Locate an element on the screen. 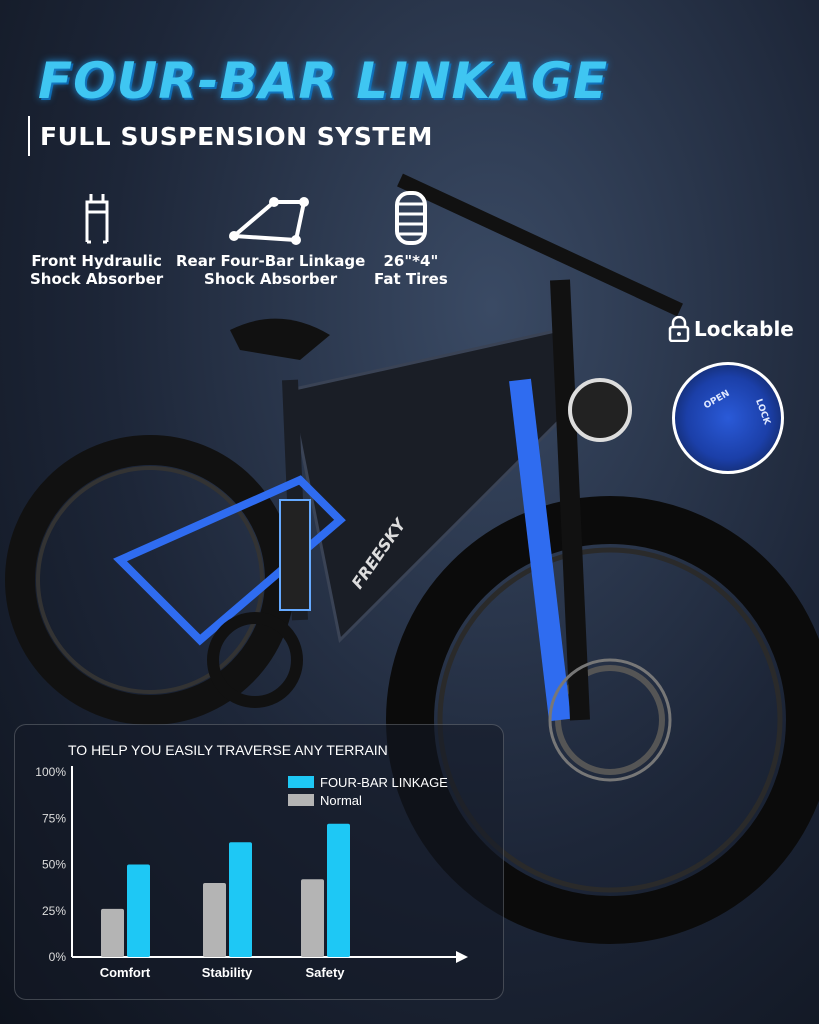 This screenshot has width=819, height=1024. y-tick-label: 50% is located at coordinates (54, 865).